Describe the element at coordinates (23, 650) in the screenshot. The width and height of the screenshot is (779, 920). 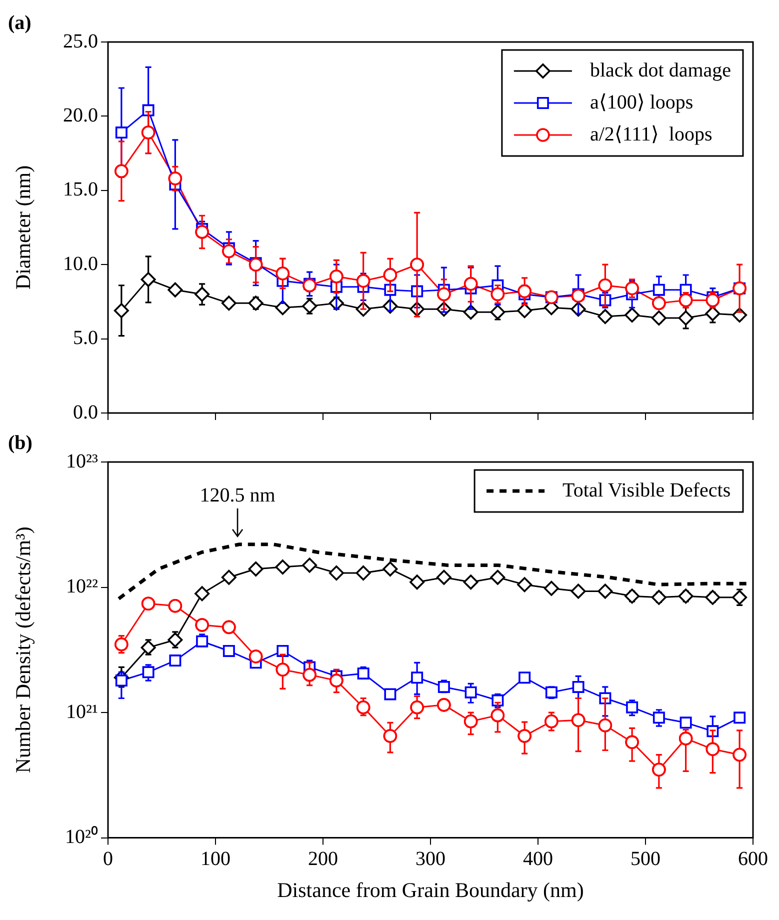
I see `y-axis-title: Number Density (defects/m³)` at that location.